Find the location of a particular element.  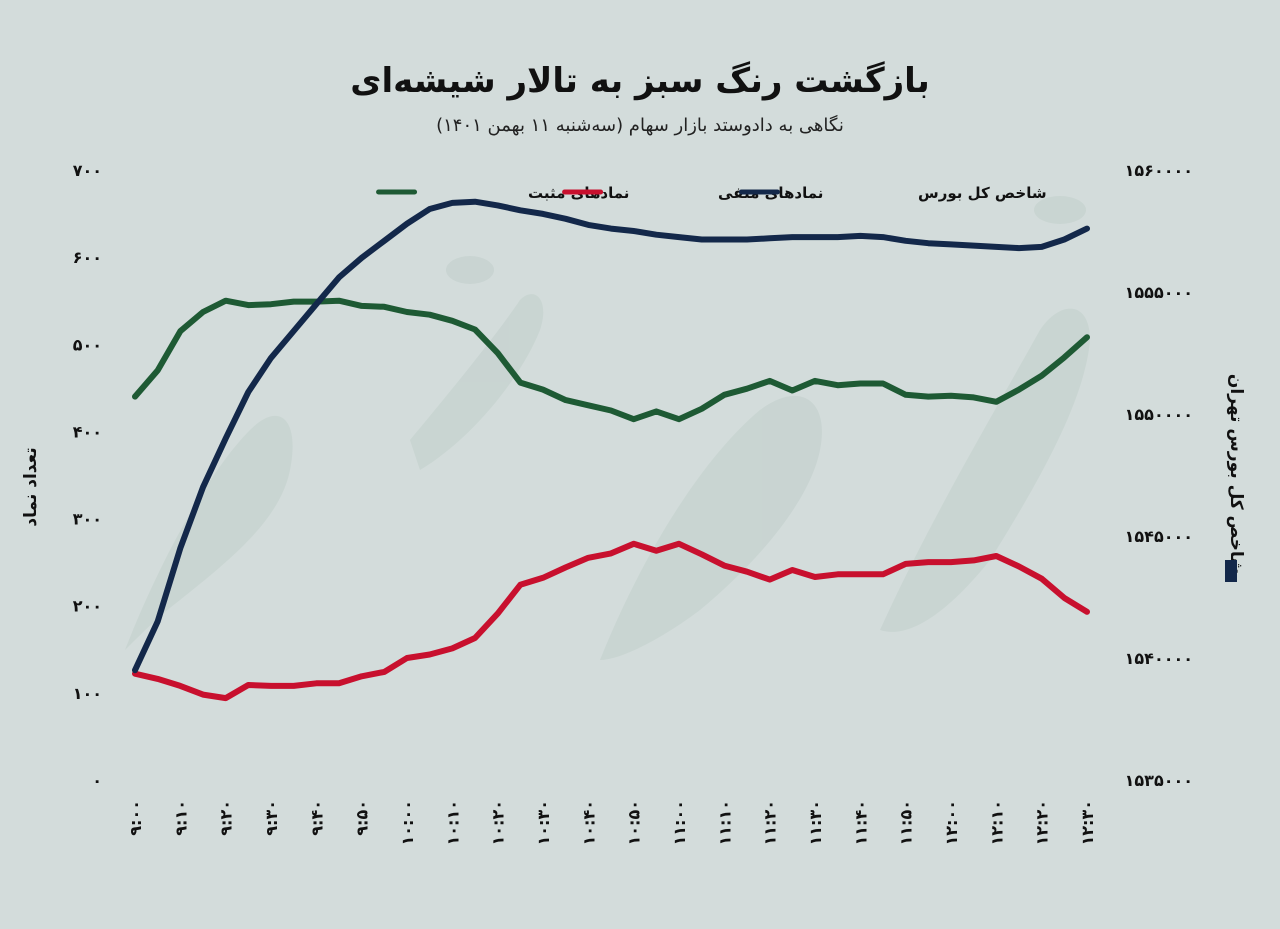

chart-title: بازگشت رنگ سبز به تالار شیشه‌ای is located at coordinates (639, 81).